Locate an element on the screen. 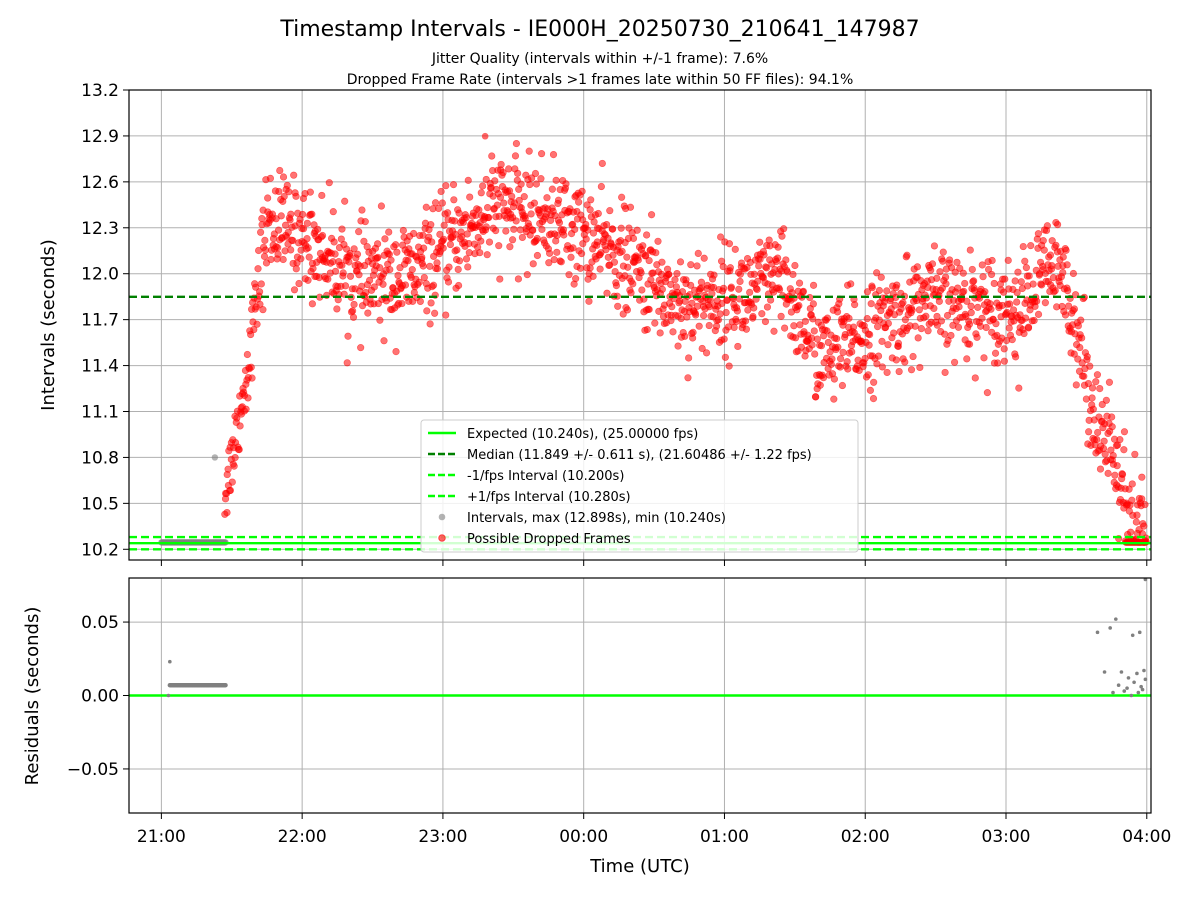 The image size is (1200, 900). legend-dropped-swatch is located at coordinates (442, 538).